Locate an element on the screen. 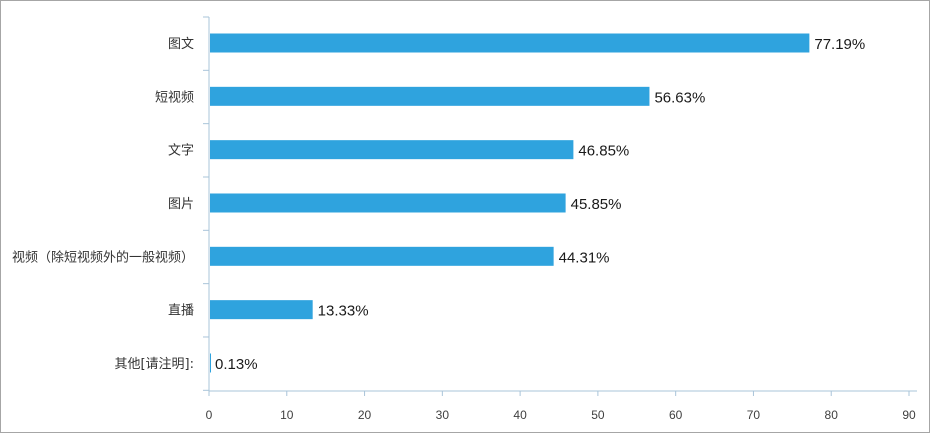  x-tick-label: 80 is located at coordinates (832, 415).